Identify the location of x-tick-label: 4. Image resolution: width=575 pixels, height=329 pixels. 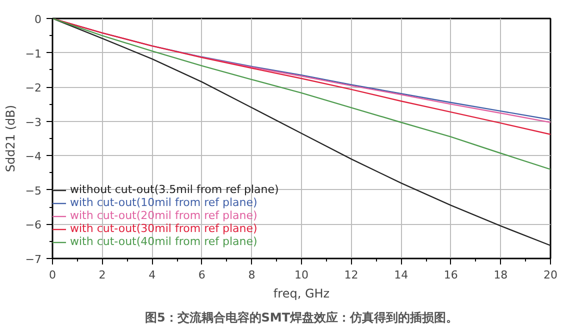
(152, 275).